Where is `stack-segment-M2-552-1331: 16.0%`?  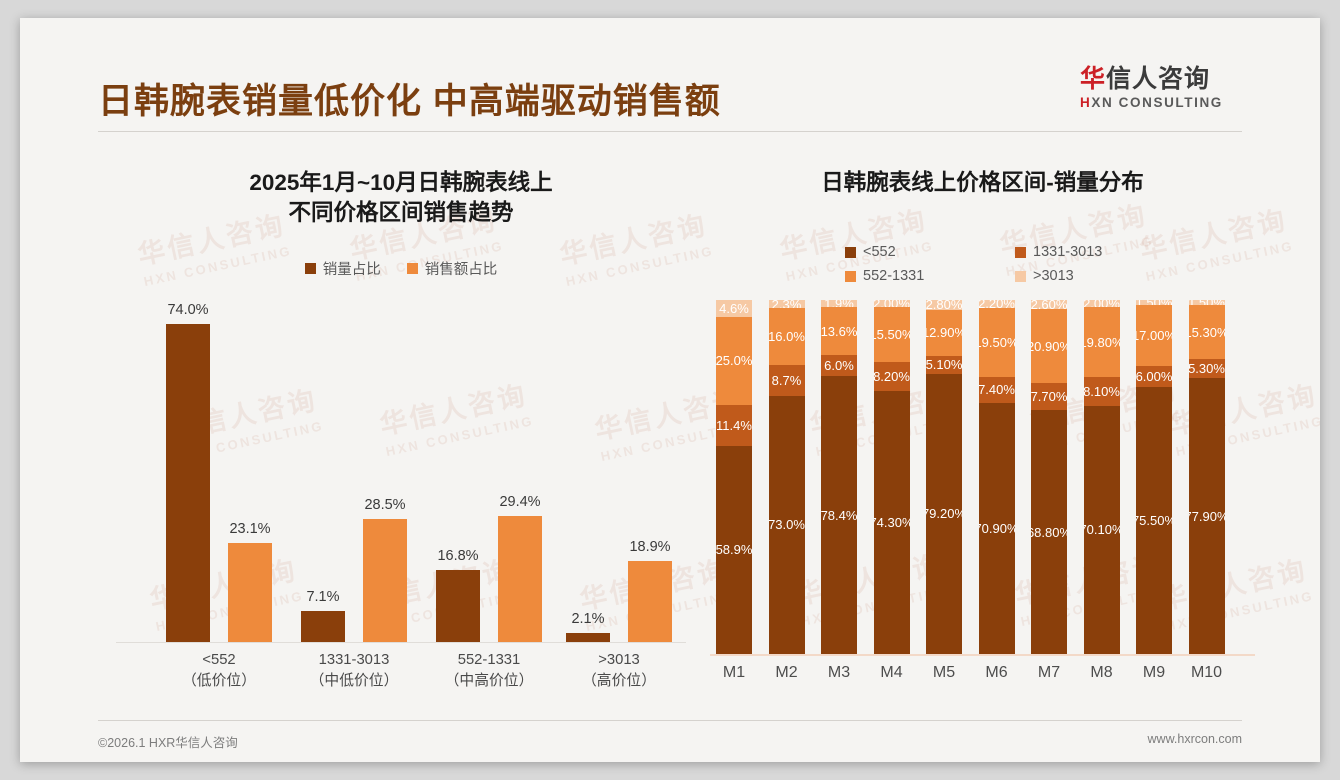
stack-segment-M2-552-1331: 16.0% is located at coordinates (786, 336).